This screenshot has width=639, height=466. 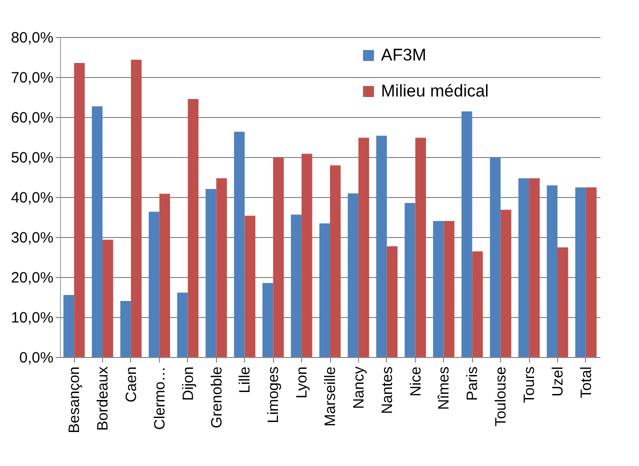 What do you see at coordinates (75, 400) in the screenshot?
I see `x-tick-label: Besançon` at bounding box center [75, 400].